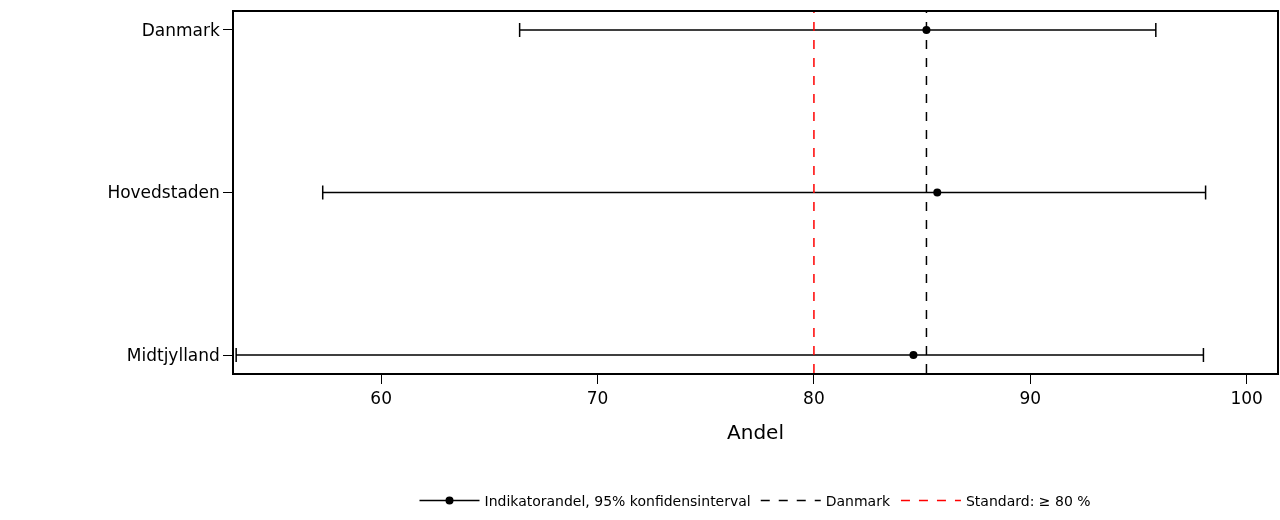  What do you see at coordinates (181, 29) in the screenshot?
I see `y-tick-label: Danmark` at bounding box center [181, 29].